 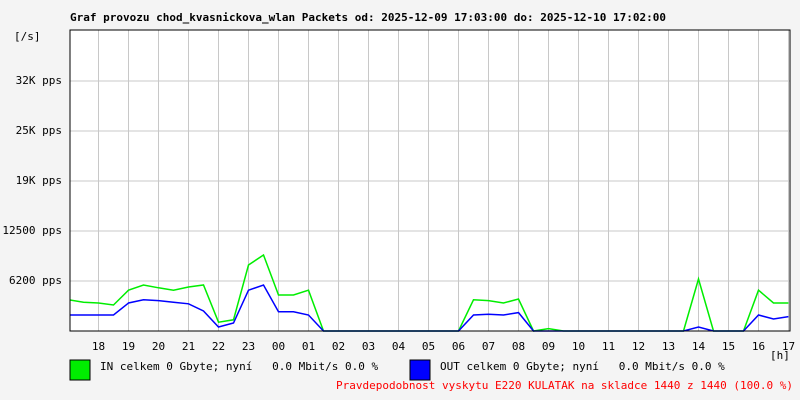 I want to click on x-tick-label: 19, so click(x=128, y=346).